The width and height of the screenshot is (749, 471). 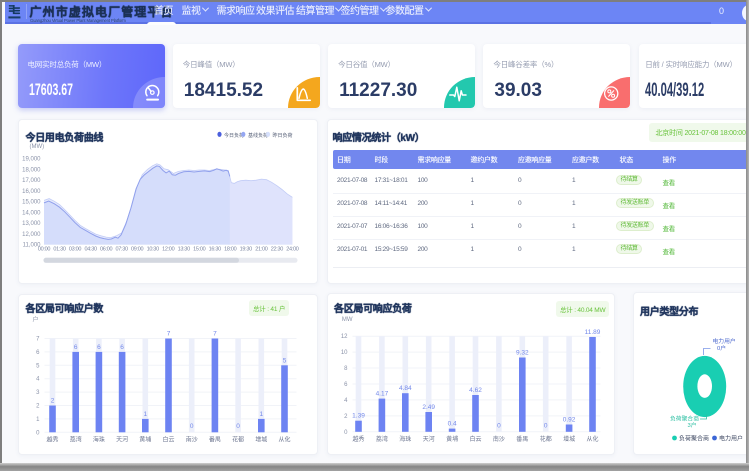 What do you see at coordinates (31, 159) in the screenshot?
I see `svg-text: 19,000` at bounding box center [31, 159].